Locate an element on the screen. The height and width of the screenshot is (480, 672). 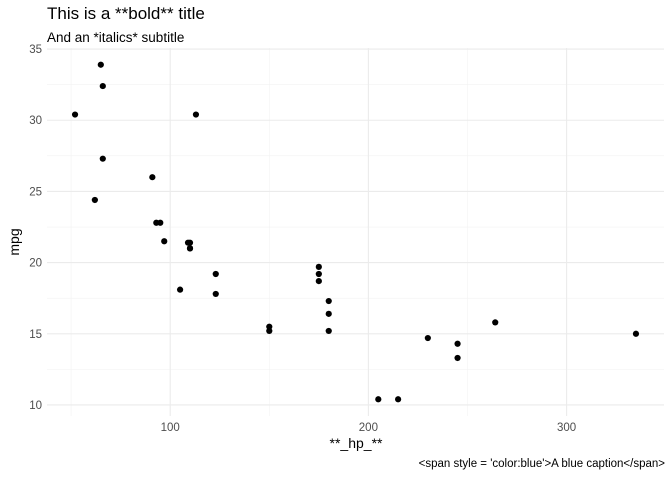
x-tick-label: 100 is located at coordinates (170, 428).